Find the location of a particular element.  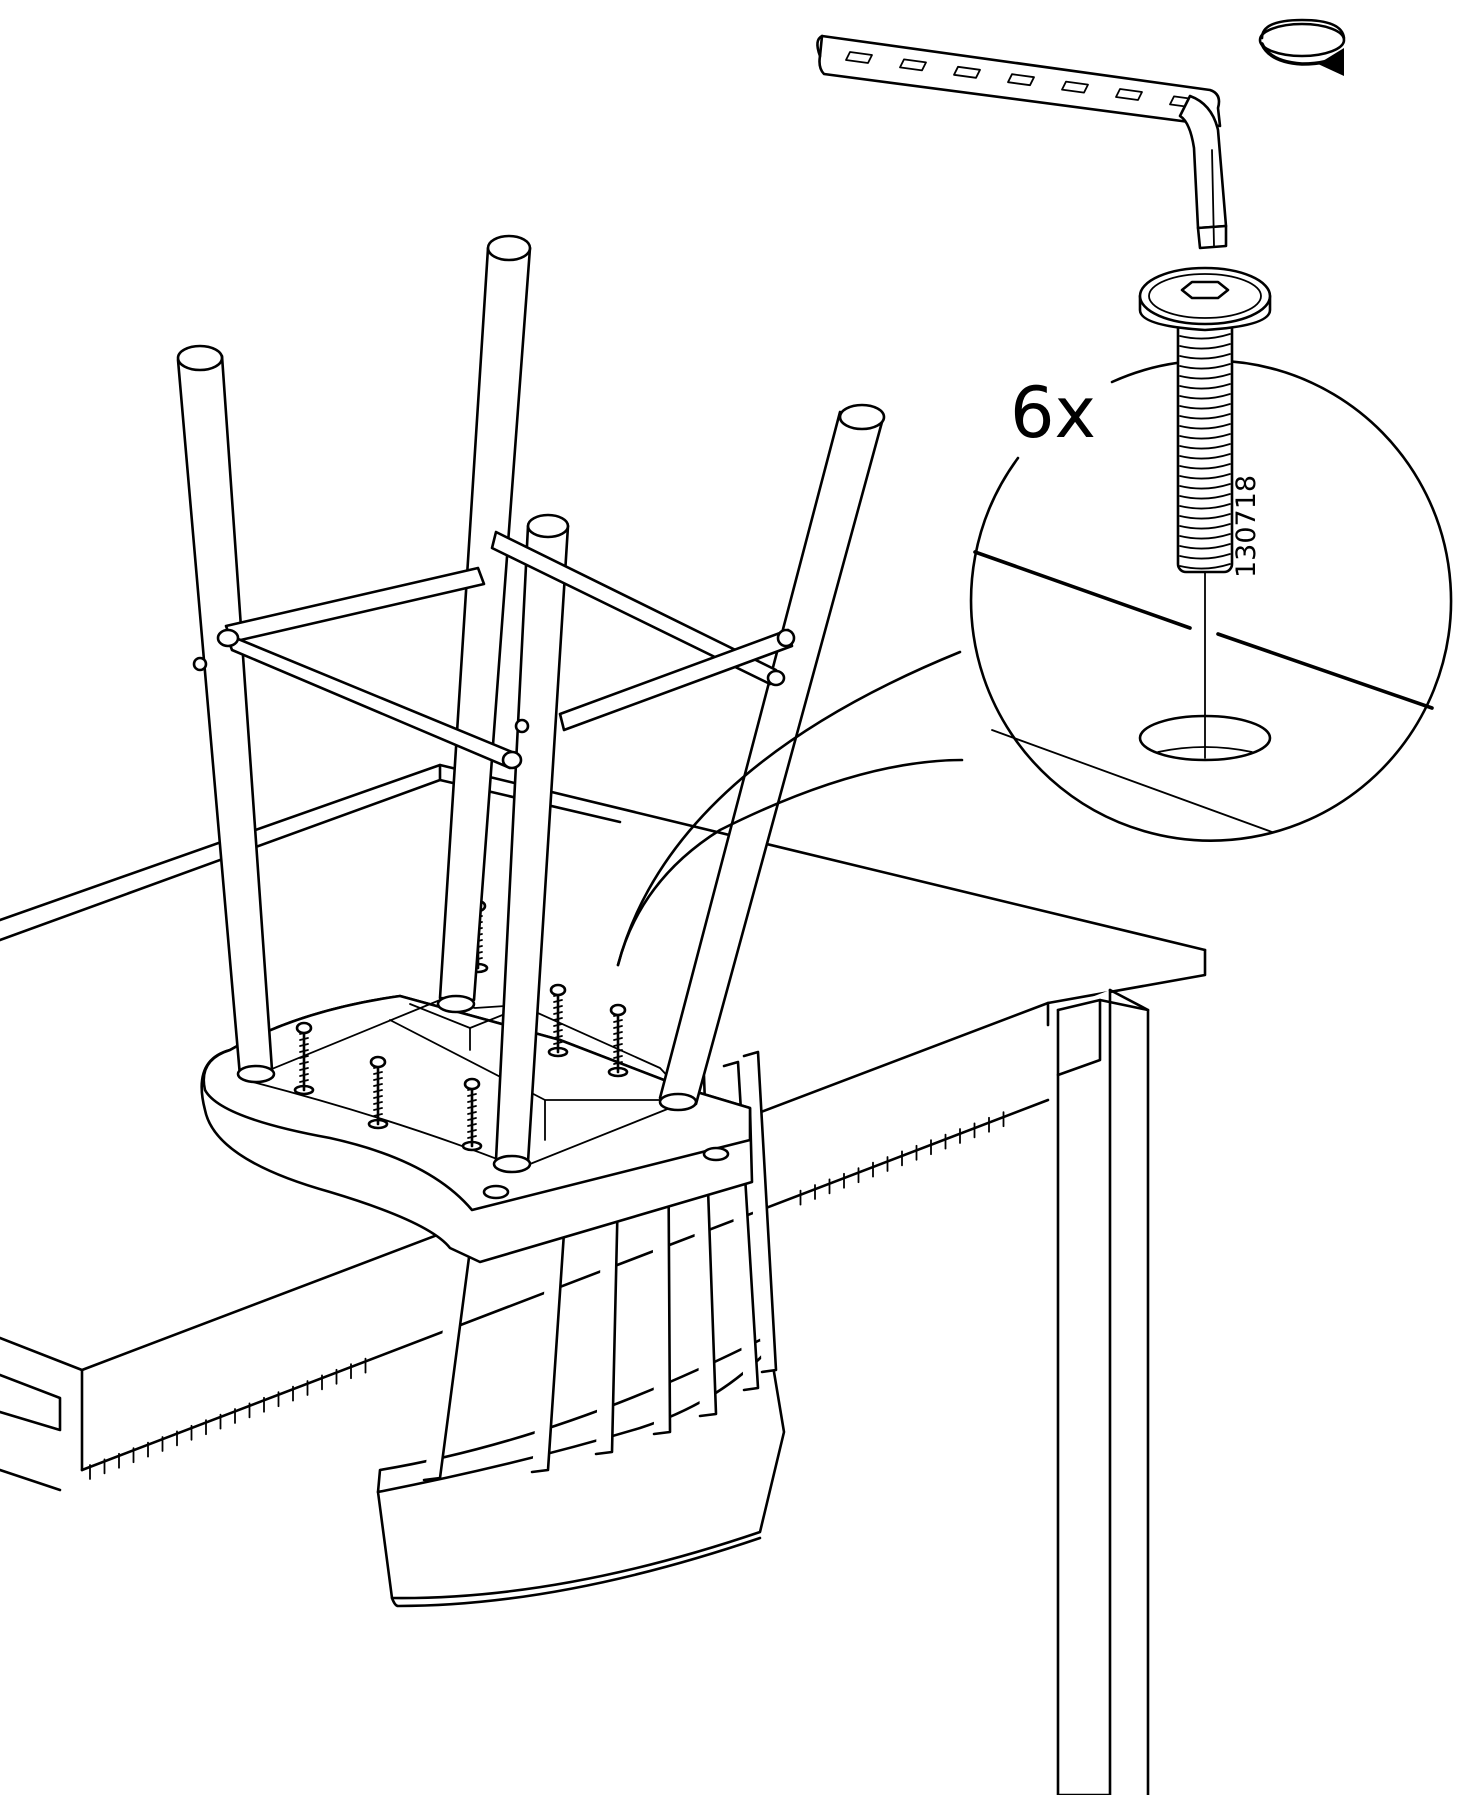

quantity-label: 6x is located at coordinates (1053, 413).